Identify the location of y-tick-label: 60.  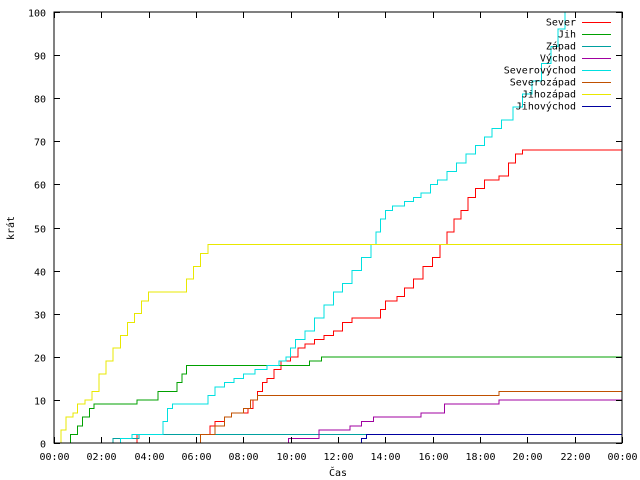
(40, 186).